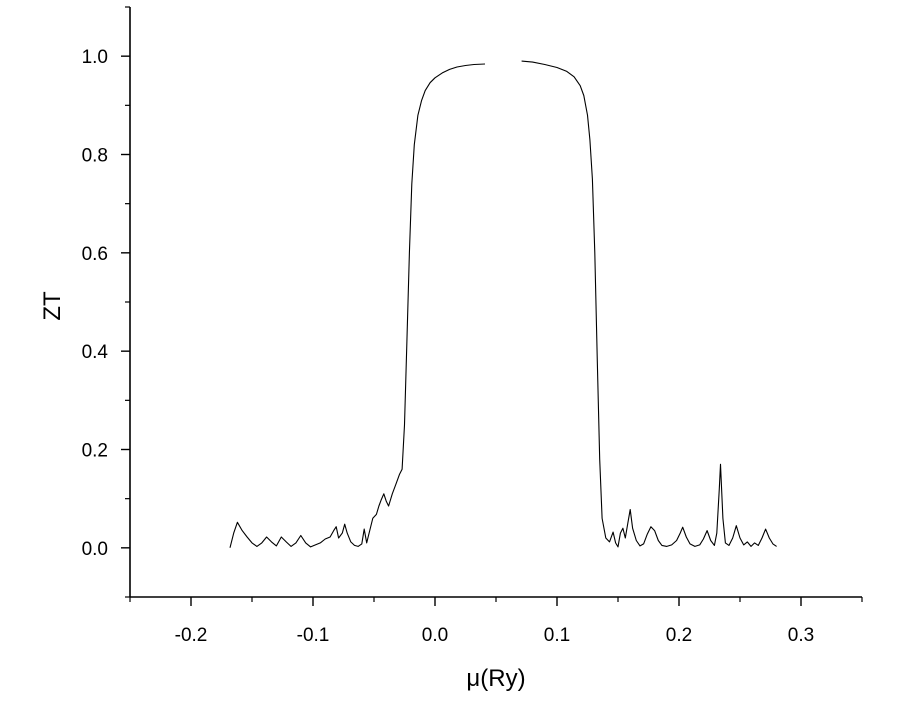 The width and height of the screenshot is (900, 702). What do you see at coordinates (52, 306) in the screenshot?
I see `y-axis-title: ZT` at bounding box center [52, 306].